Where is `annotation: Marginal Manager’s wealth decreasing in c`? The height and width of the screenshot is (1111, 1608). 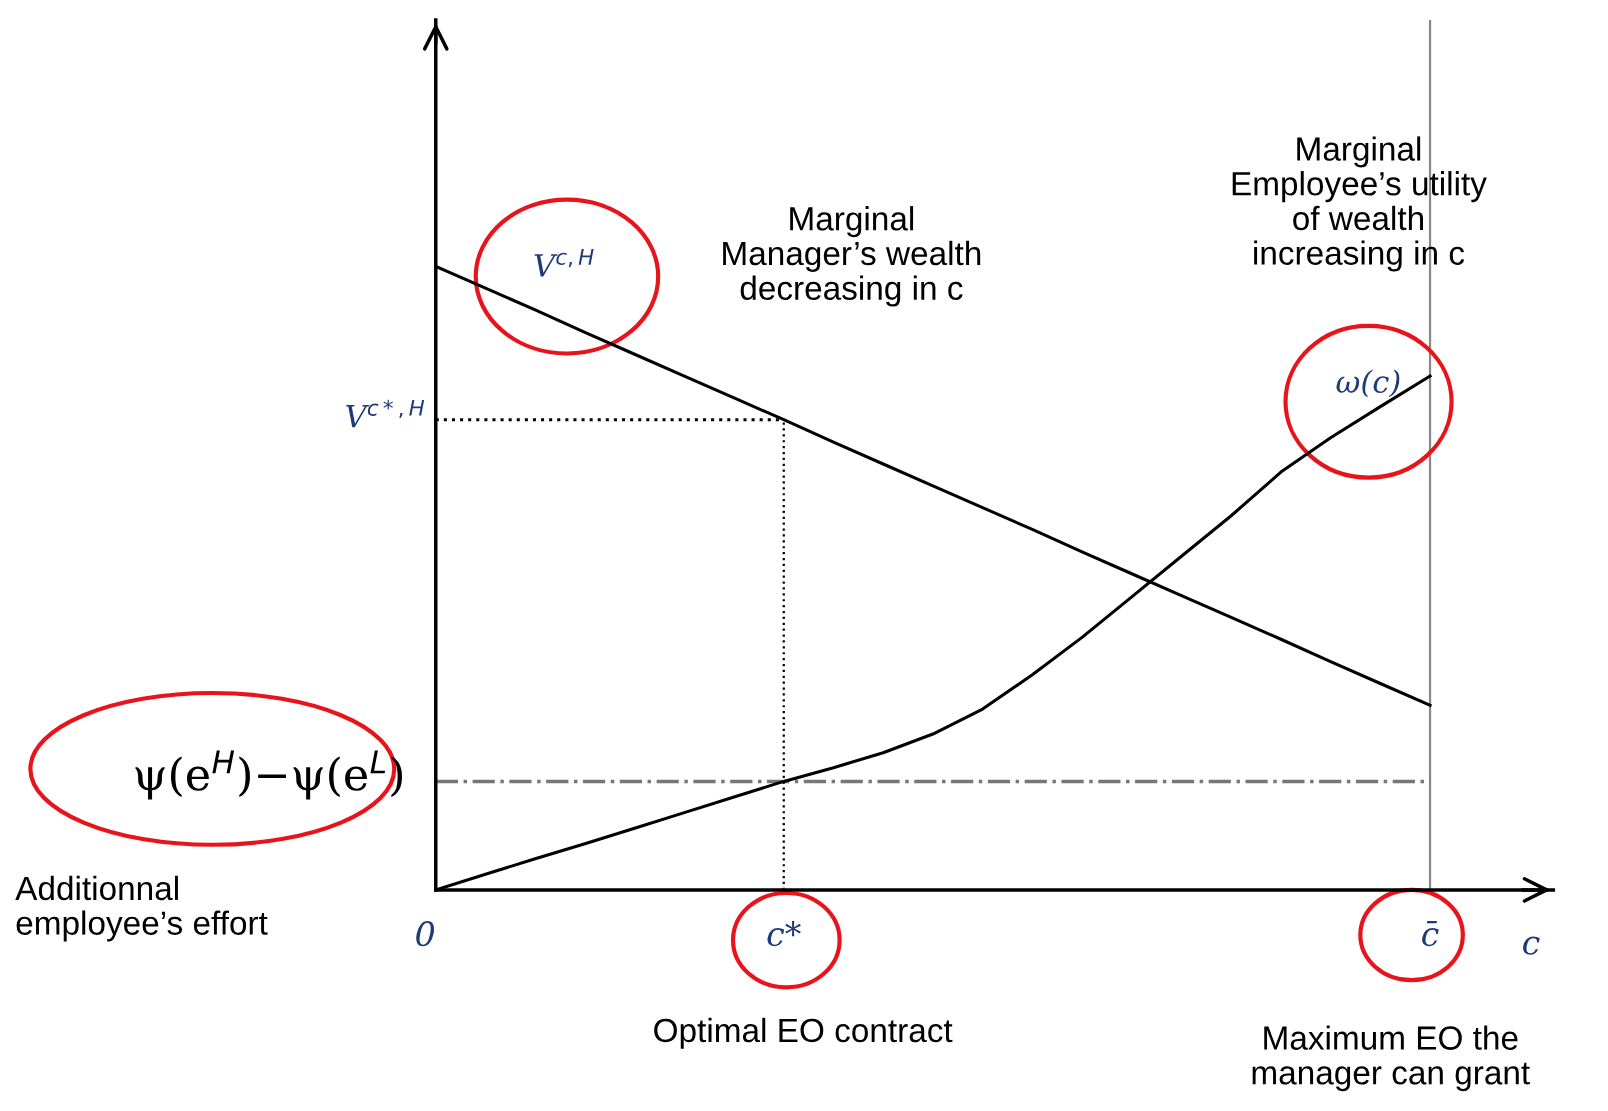
annotation: Marginal Manager’s wealth decreasing in c is located at coordinates (852, 256).